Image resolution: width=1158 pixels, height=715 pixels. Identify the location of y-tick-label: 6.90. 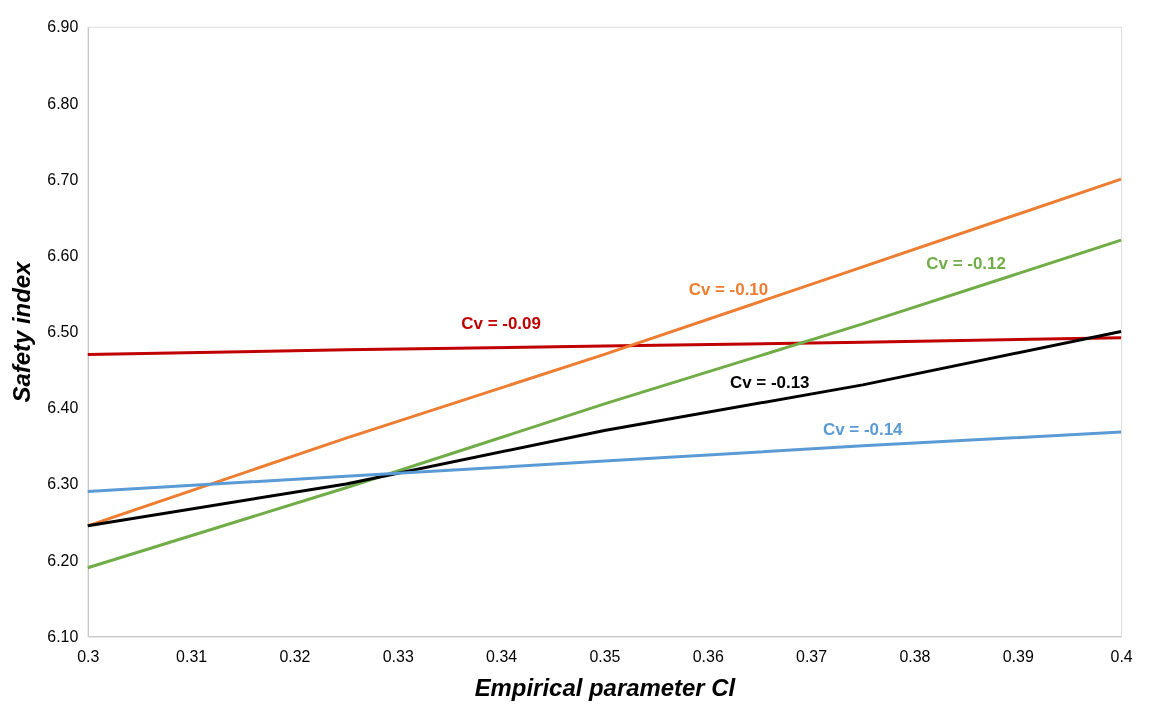
(63, 27).